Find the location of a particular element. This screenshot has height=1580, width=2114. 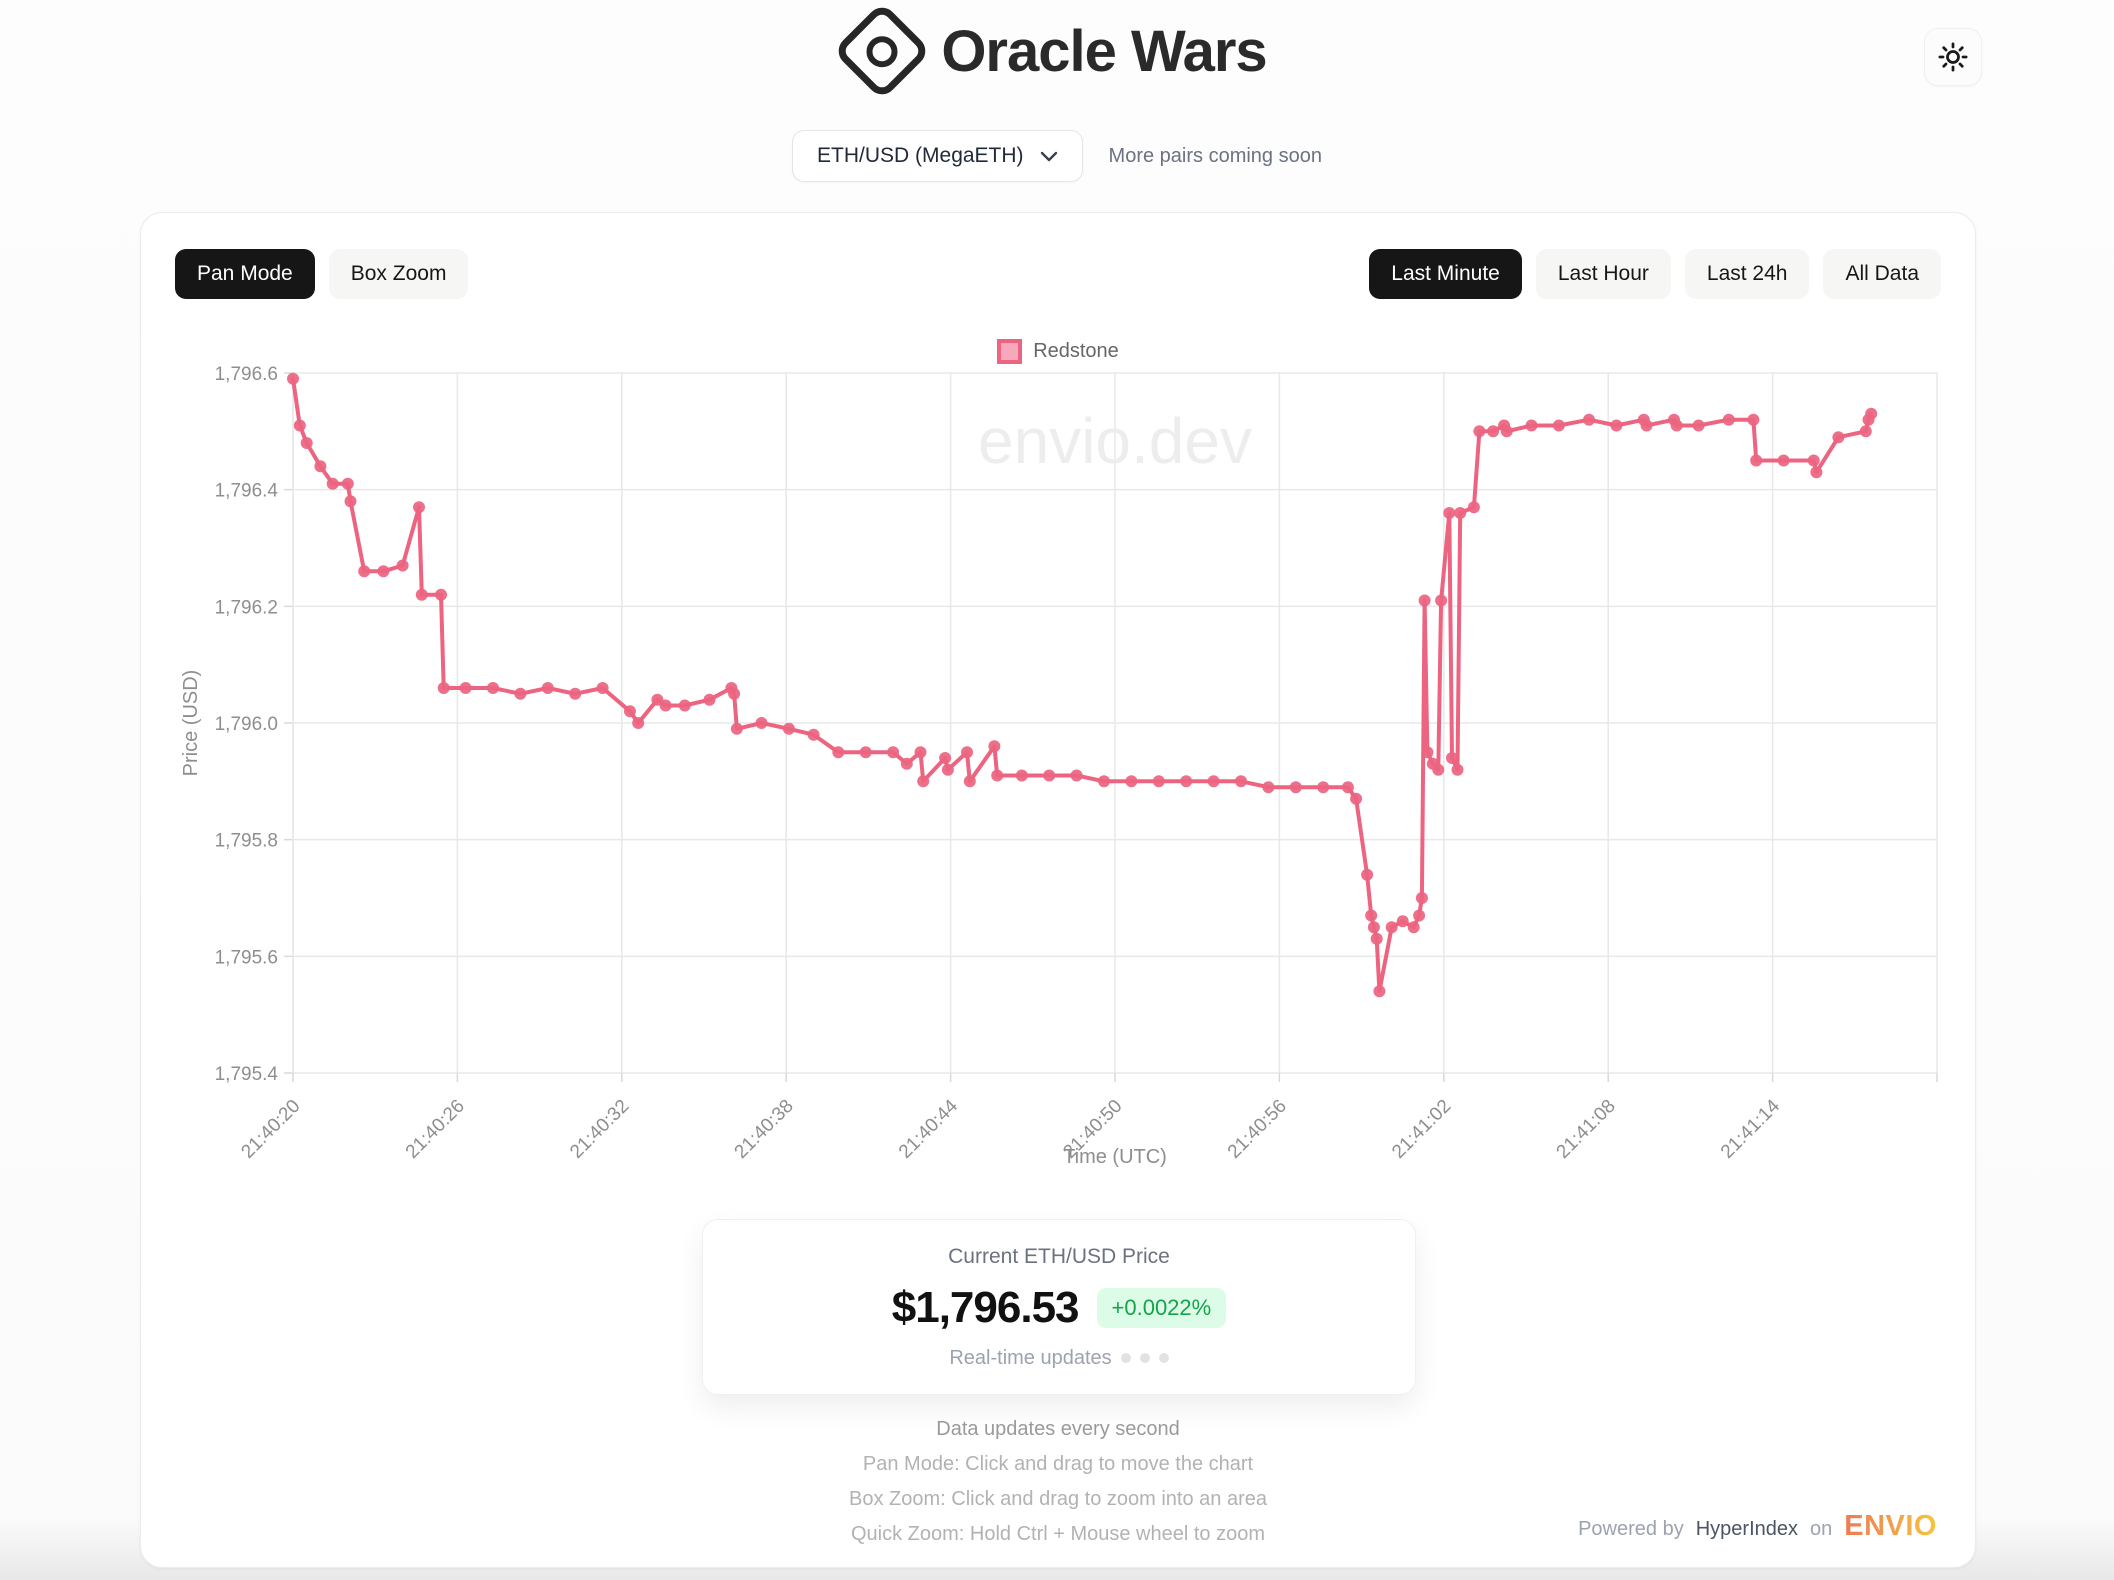

sun-icon is located at coordinates (1953, 57).